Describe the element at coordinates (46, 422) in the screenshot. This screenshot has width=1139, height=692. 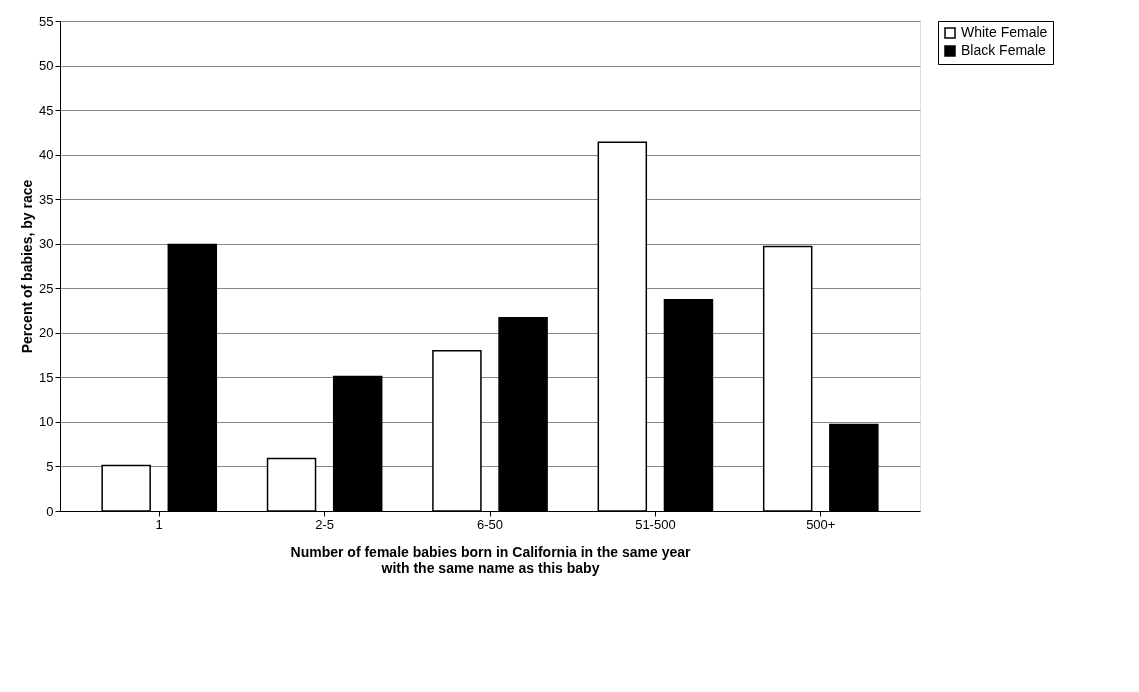
I see `y-tick-label: 10` at that location.